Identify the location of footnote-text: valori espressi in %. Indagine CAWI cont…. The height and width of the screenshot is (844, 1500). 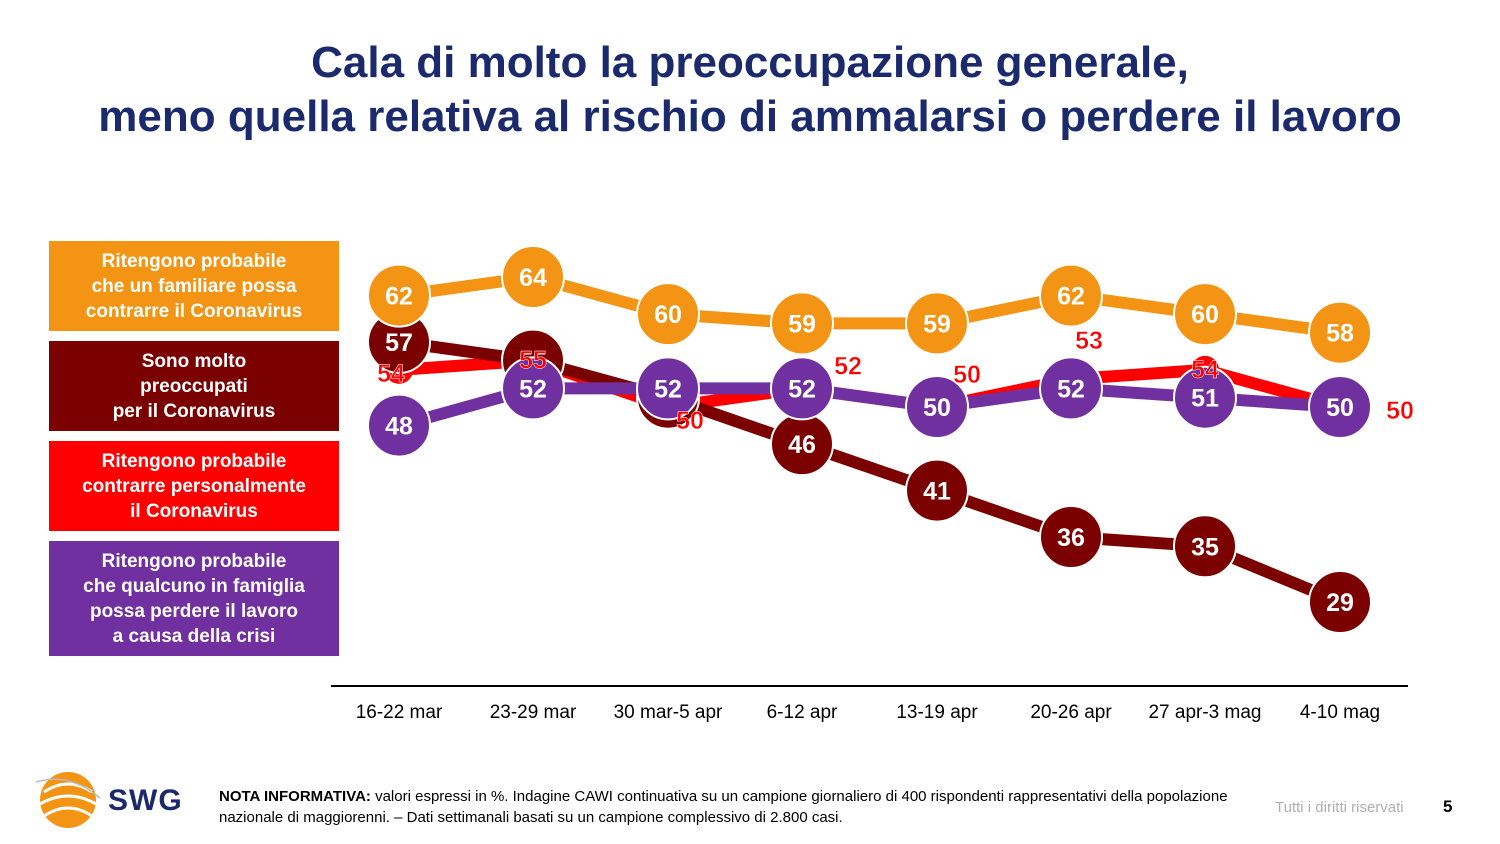
(723, 807).